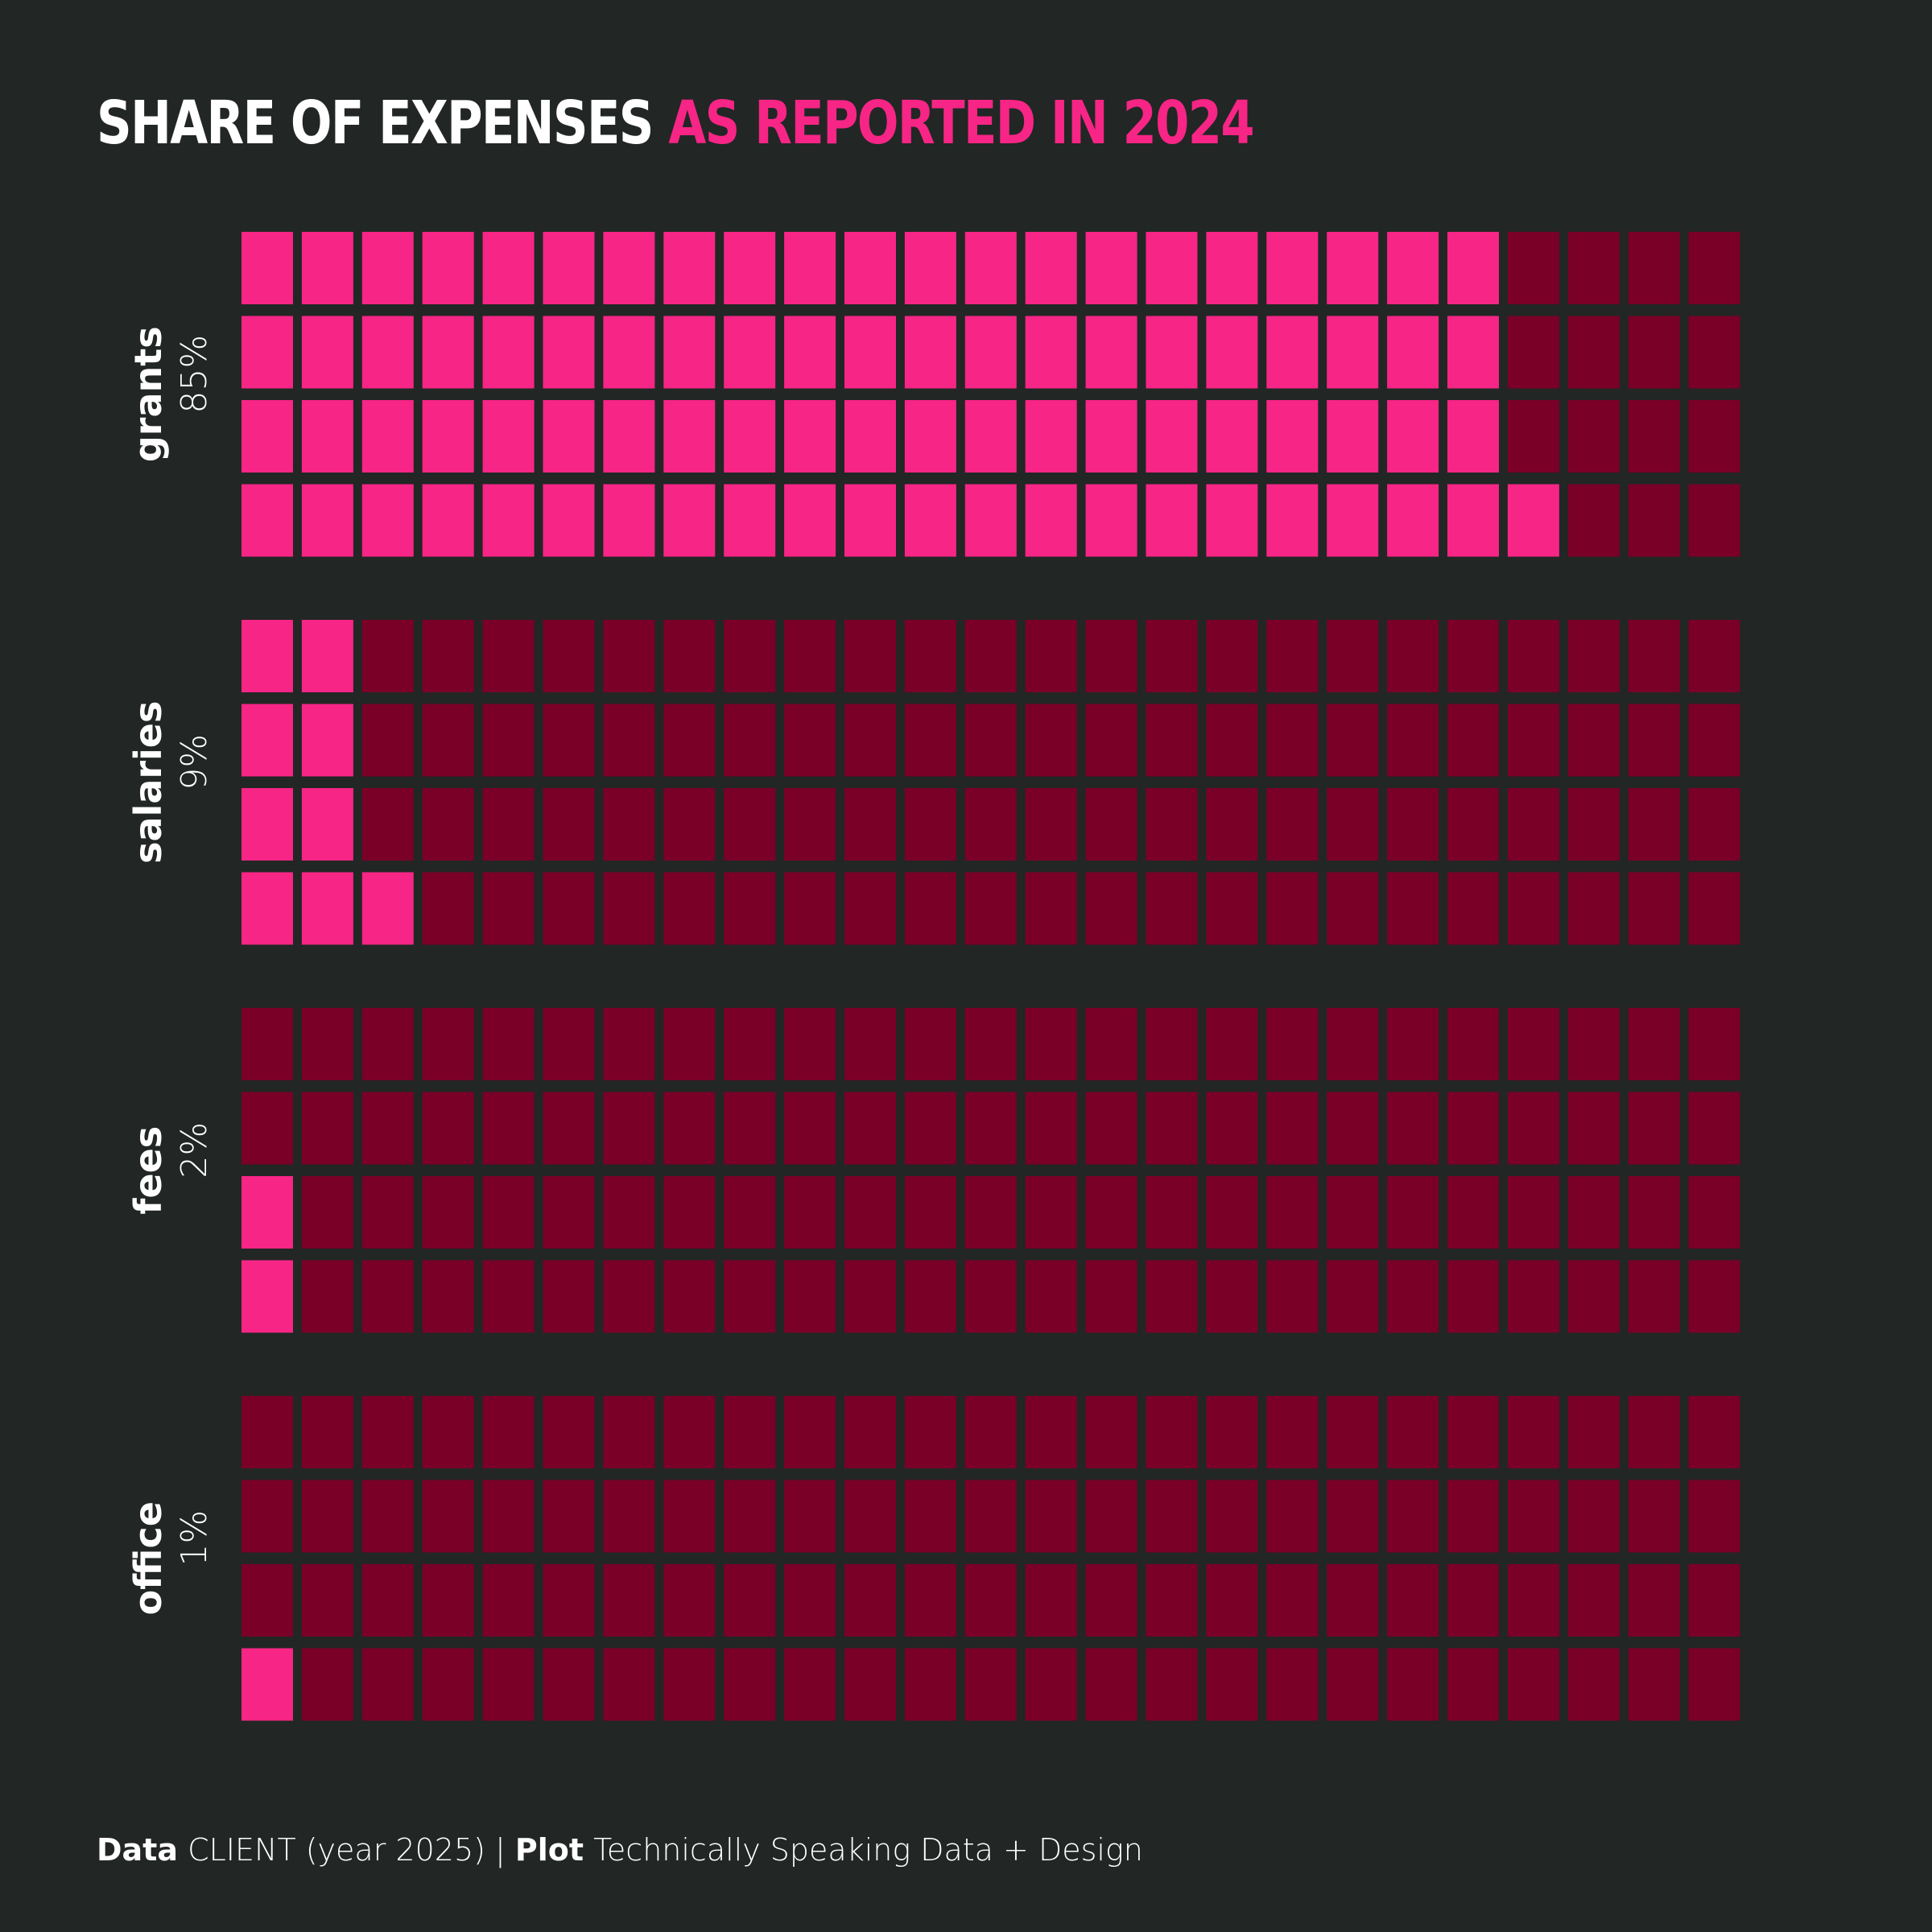 The width and height of the screenshot is (1932, 1932). What do you see at coordinates (933, 394) in the screenshot?
I see `category-group-grants: grants 85%` at bounding box center [933, 394].